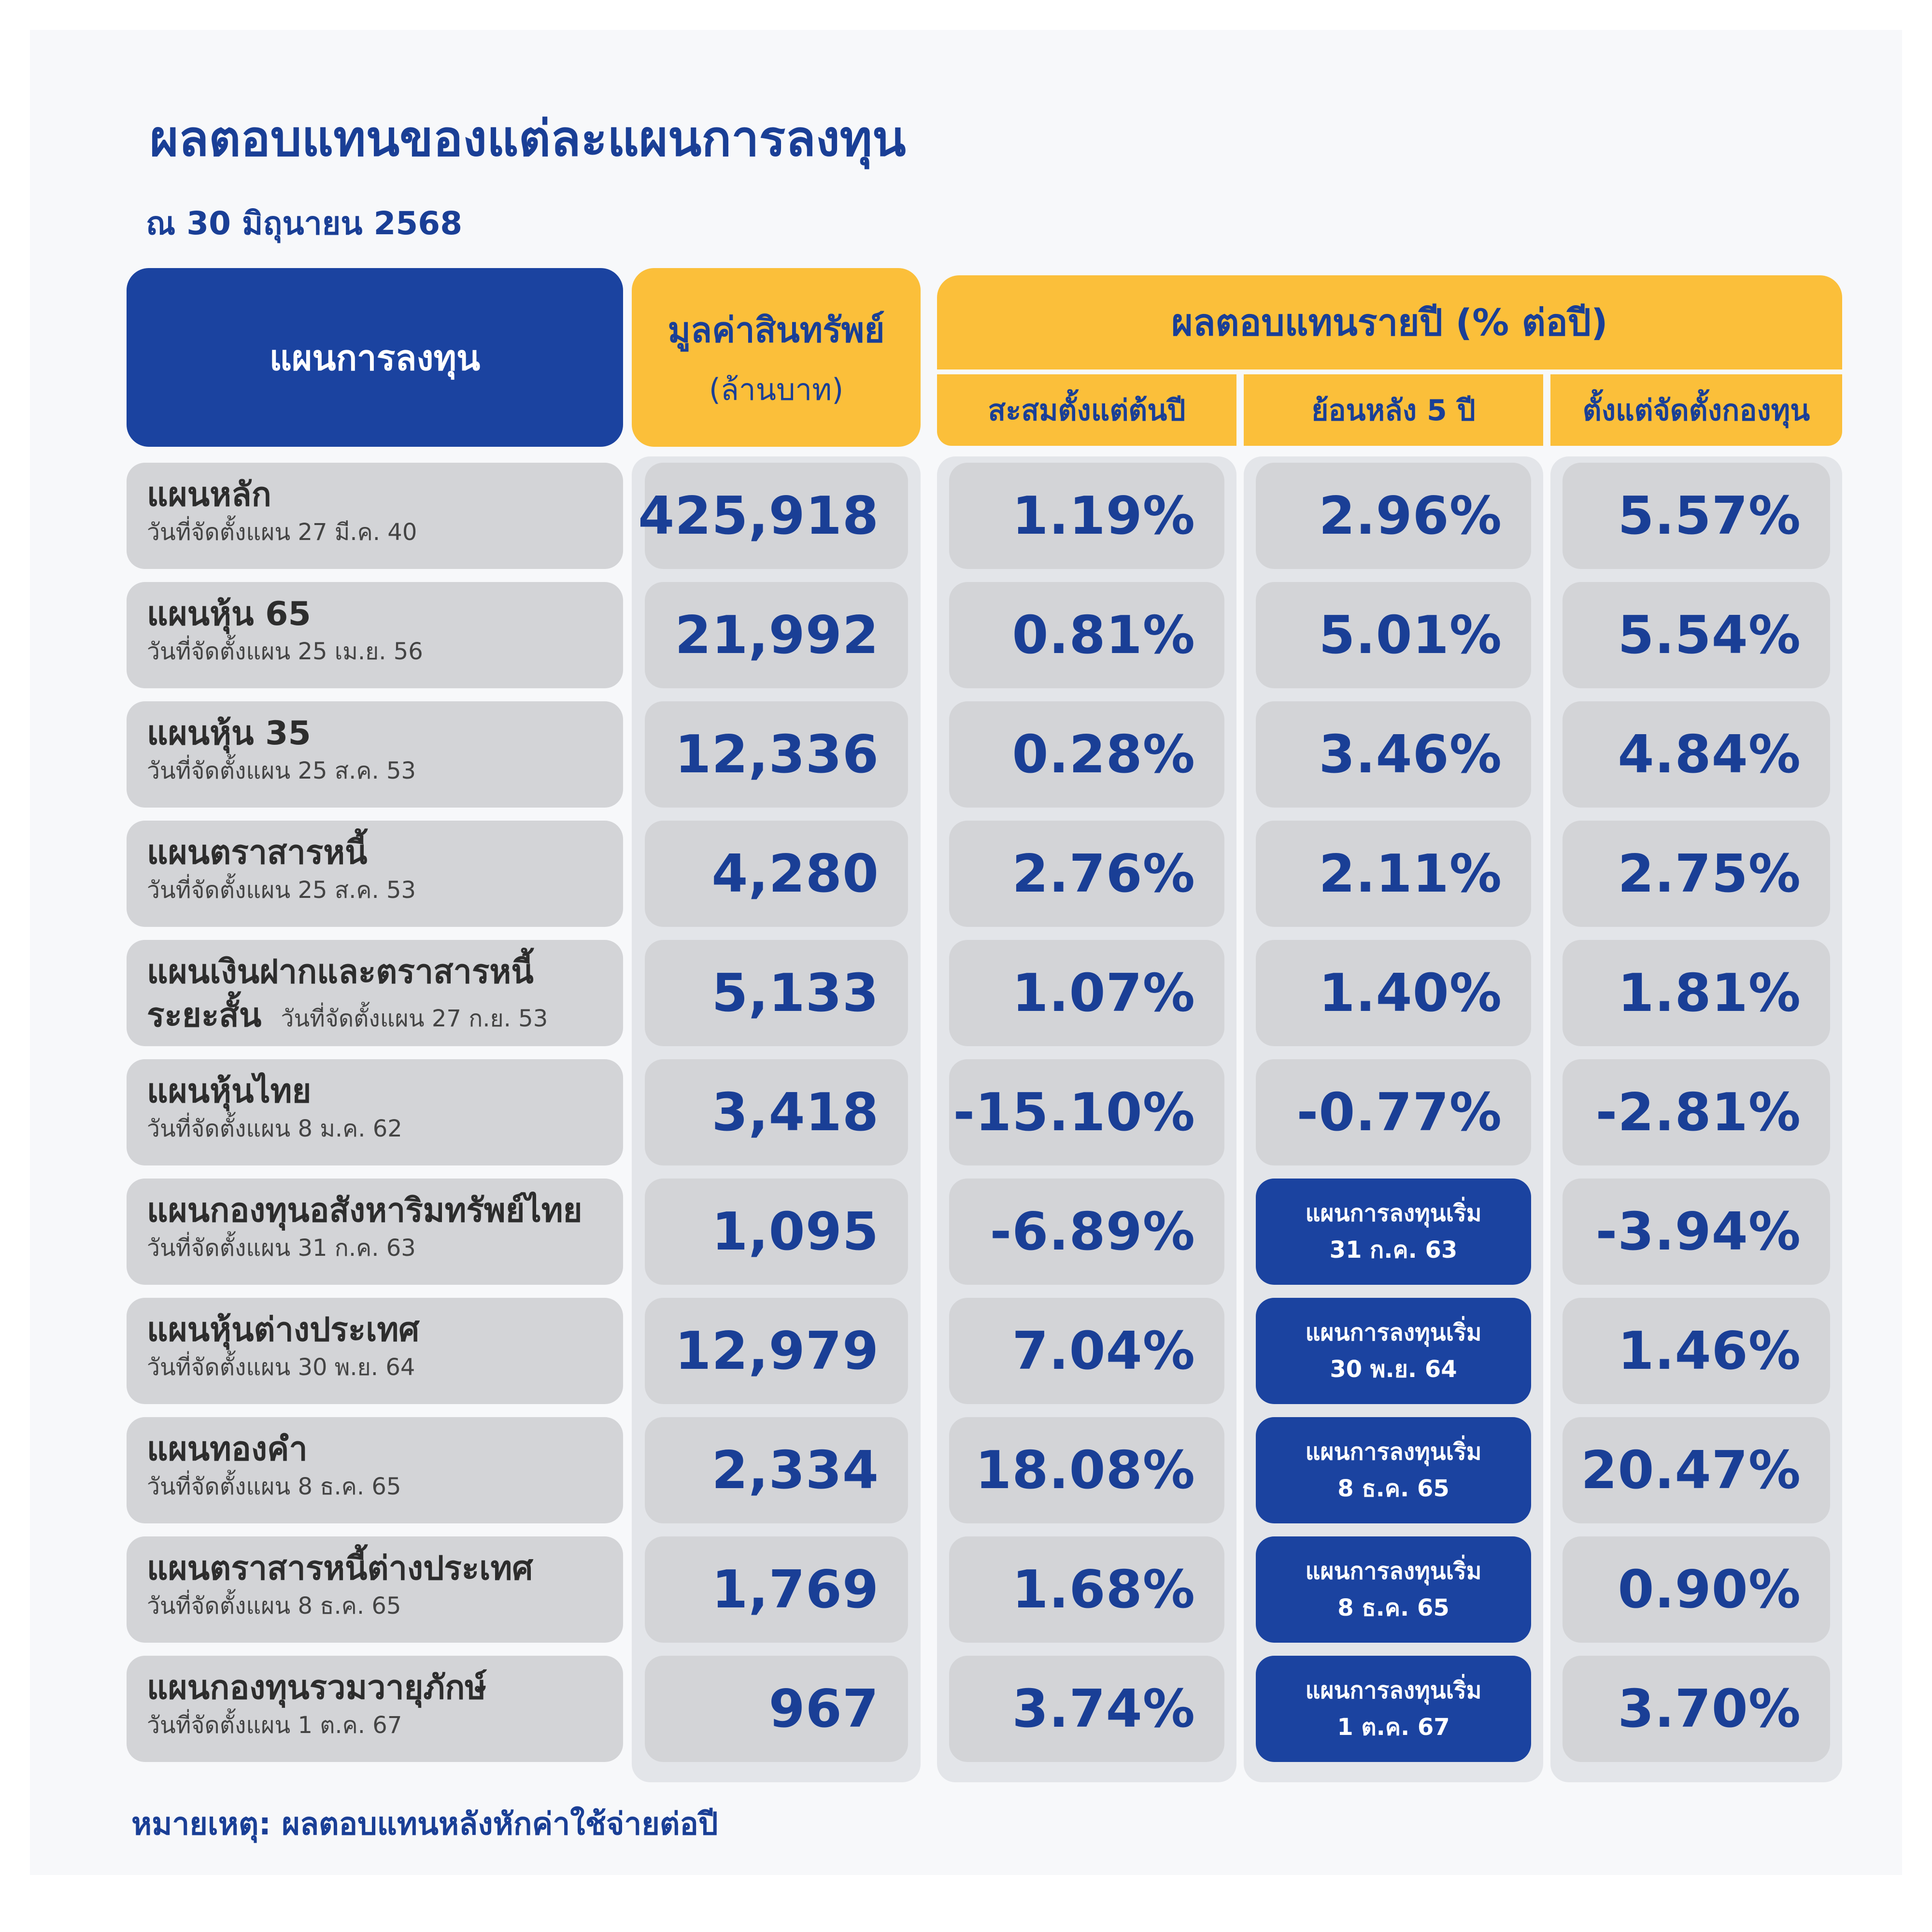  Describe the element at coordinates (375, 1112) in the screenshot. I see `plan-name-cell: แผนหุ้นไทยวันที่จัดตั้งแผน 8 ม.ค. 62` at that location.